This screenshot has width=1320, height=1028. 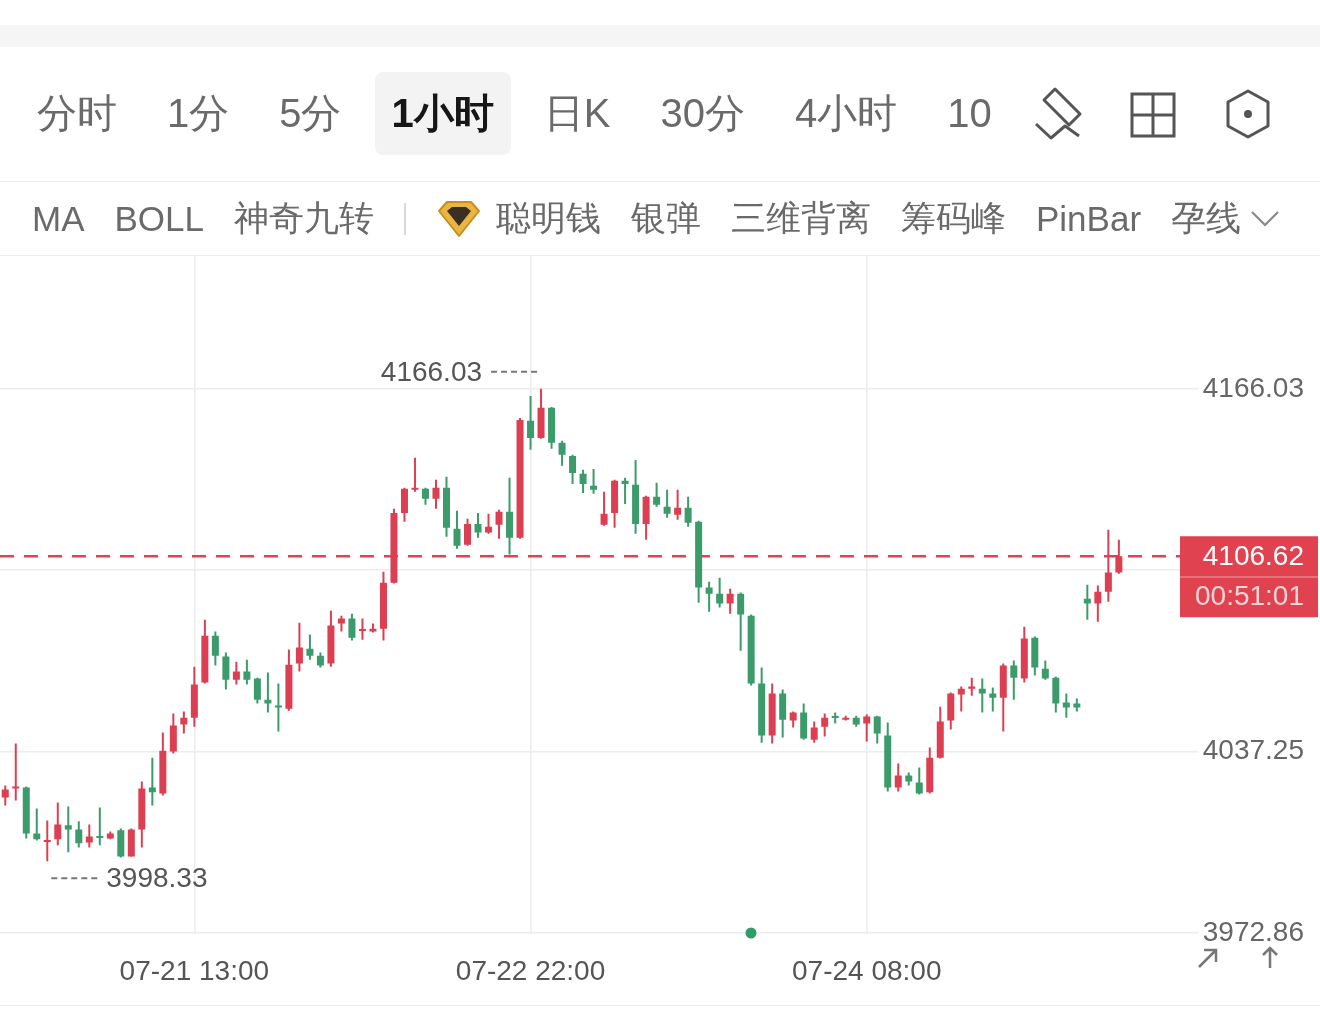 I want to click on text: 筹码峰, so click(x=953, y=218).